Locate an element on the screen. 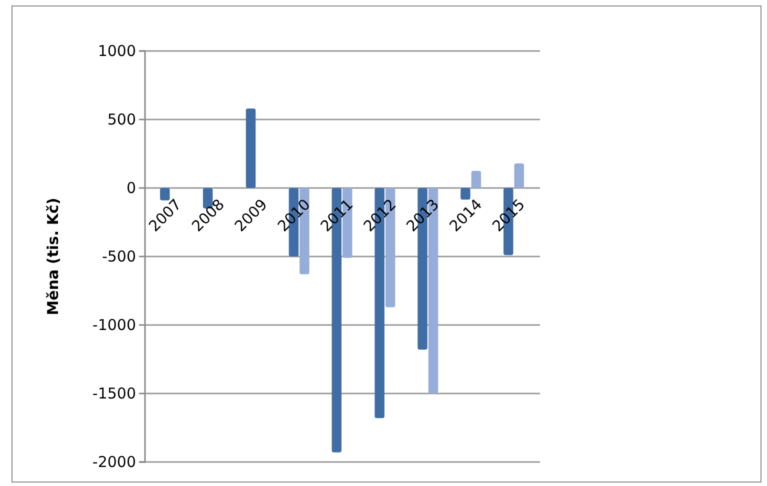 Image resolution: width=767 pixels, height=486 pixels. y-tick-label: -1500 is located at coordinates (114, 393).